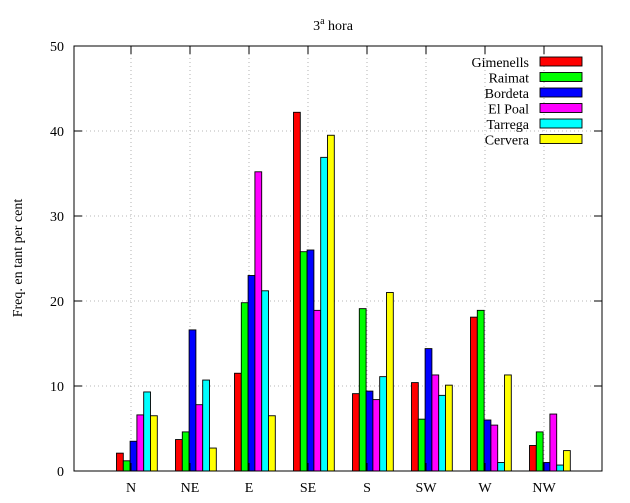 This screenshot has width=630, height=503. What do you see at coordinates (57, 132) in the screenshot?
I see `y-tick-label: 40` at bounding box center [57, 132].